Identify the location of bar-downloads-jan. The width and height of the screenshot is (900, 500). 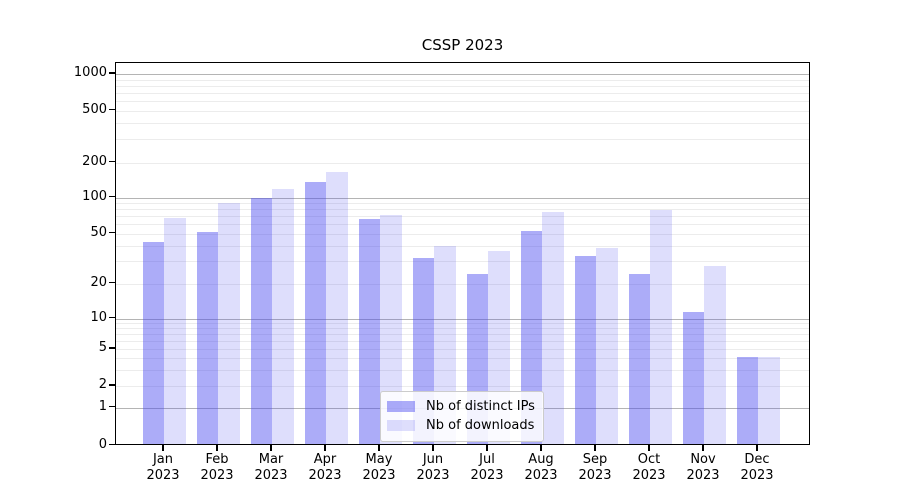
(175, 330).